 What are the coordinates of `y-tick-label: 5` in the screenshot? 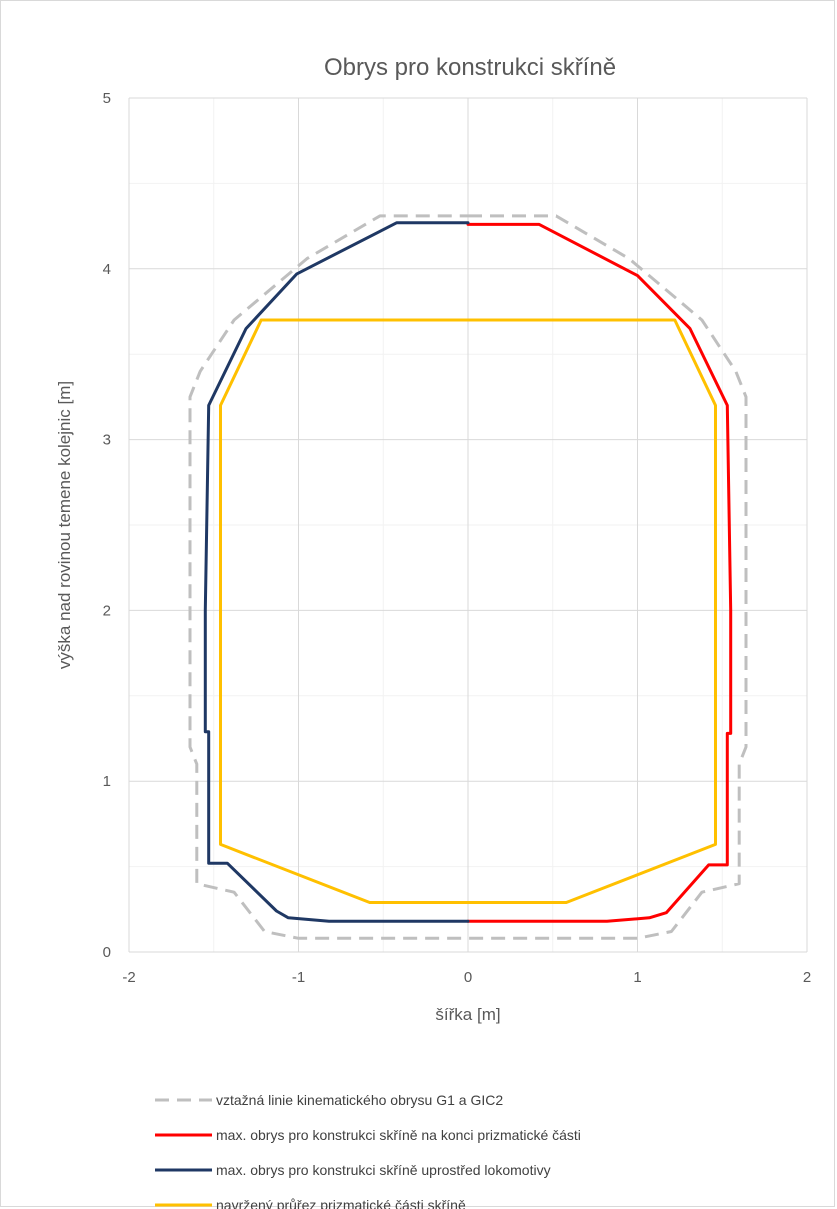 It's located at (107, 98).